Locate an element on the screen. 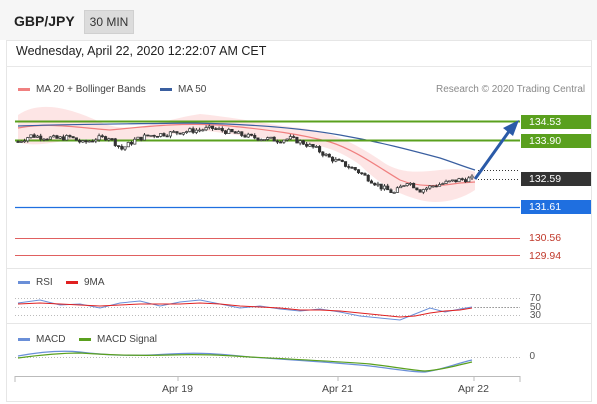 The image size is (597, 404). rsi-swatch-icon is located at coordinates (24, 282).